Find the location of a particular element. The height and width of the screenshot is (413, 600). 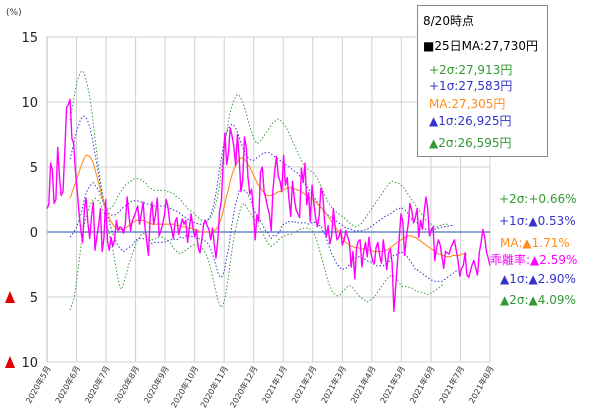

right-label-deviation: 乖離率:▲2.59% is located at coordinates (534, 260).